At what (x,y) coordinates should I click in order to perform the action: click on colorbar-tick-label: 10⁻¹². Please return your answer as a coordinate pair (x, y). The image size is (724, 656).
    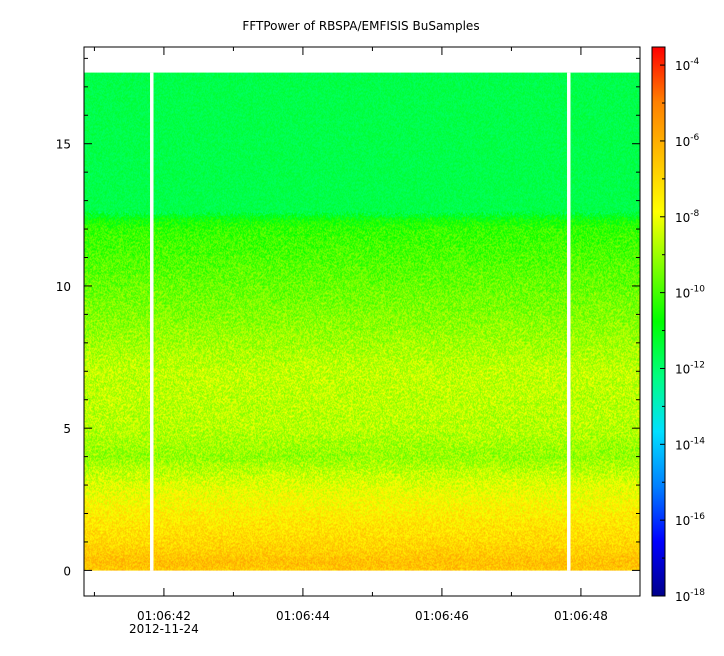
    Looking at the image, I should click on (690, 368).